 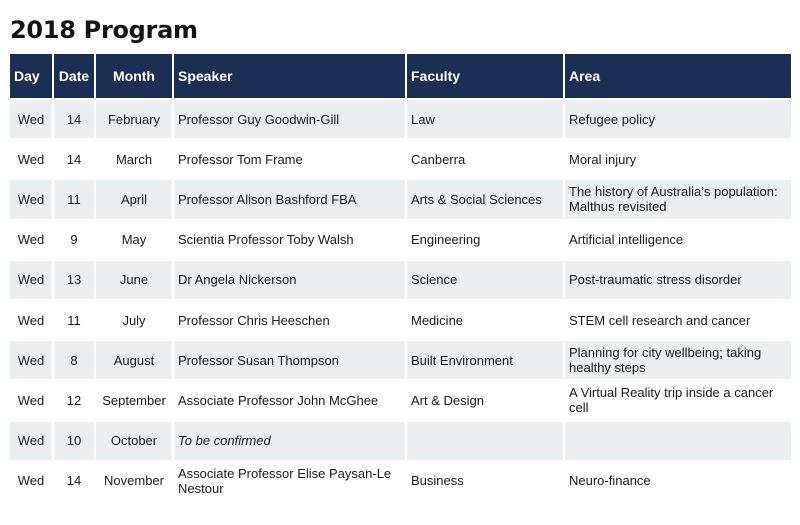 What do you see at coordinates (289, 119) in the screenshot?
I see `cell-speaker: Professor Guy Goodwin-Gill` at bounding box center [289, 119].